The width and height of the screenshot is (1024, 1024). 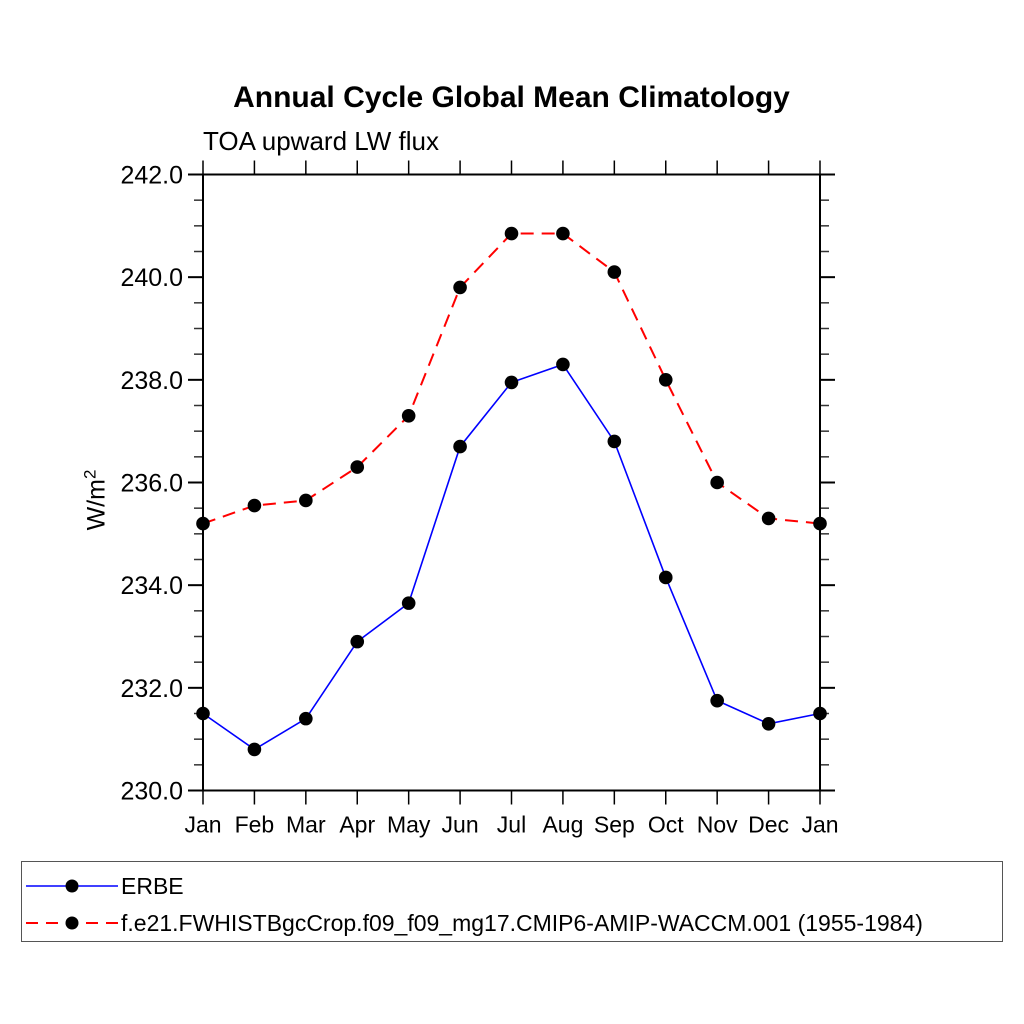 I want to click on x-tick-label: Apr, so click(x=357, y=825).